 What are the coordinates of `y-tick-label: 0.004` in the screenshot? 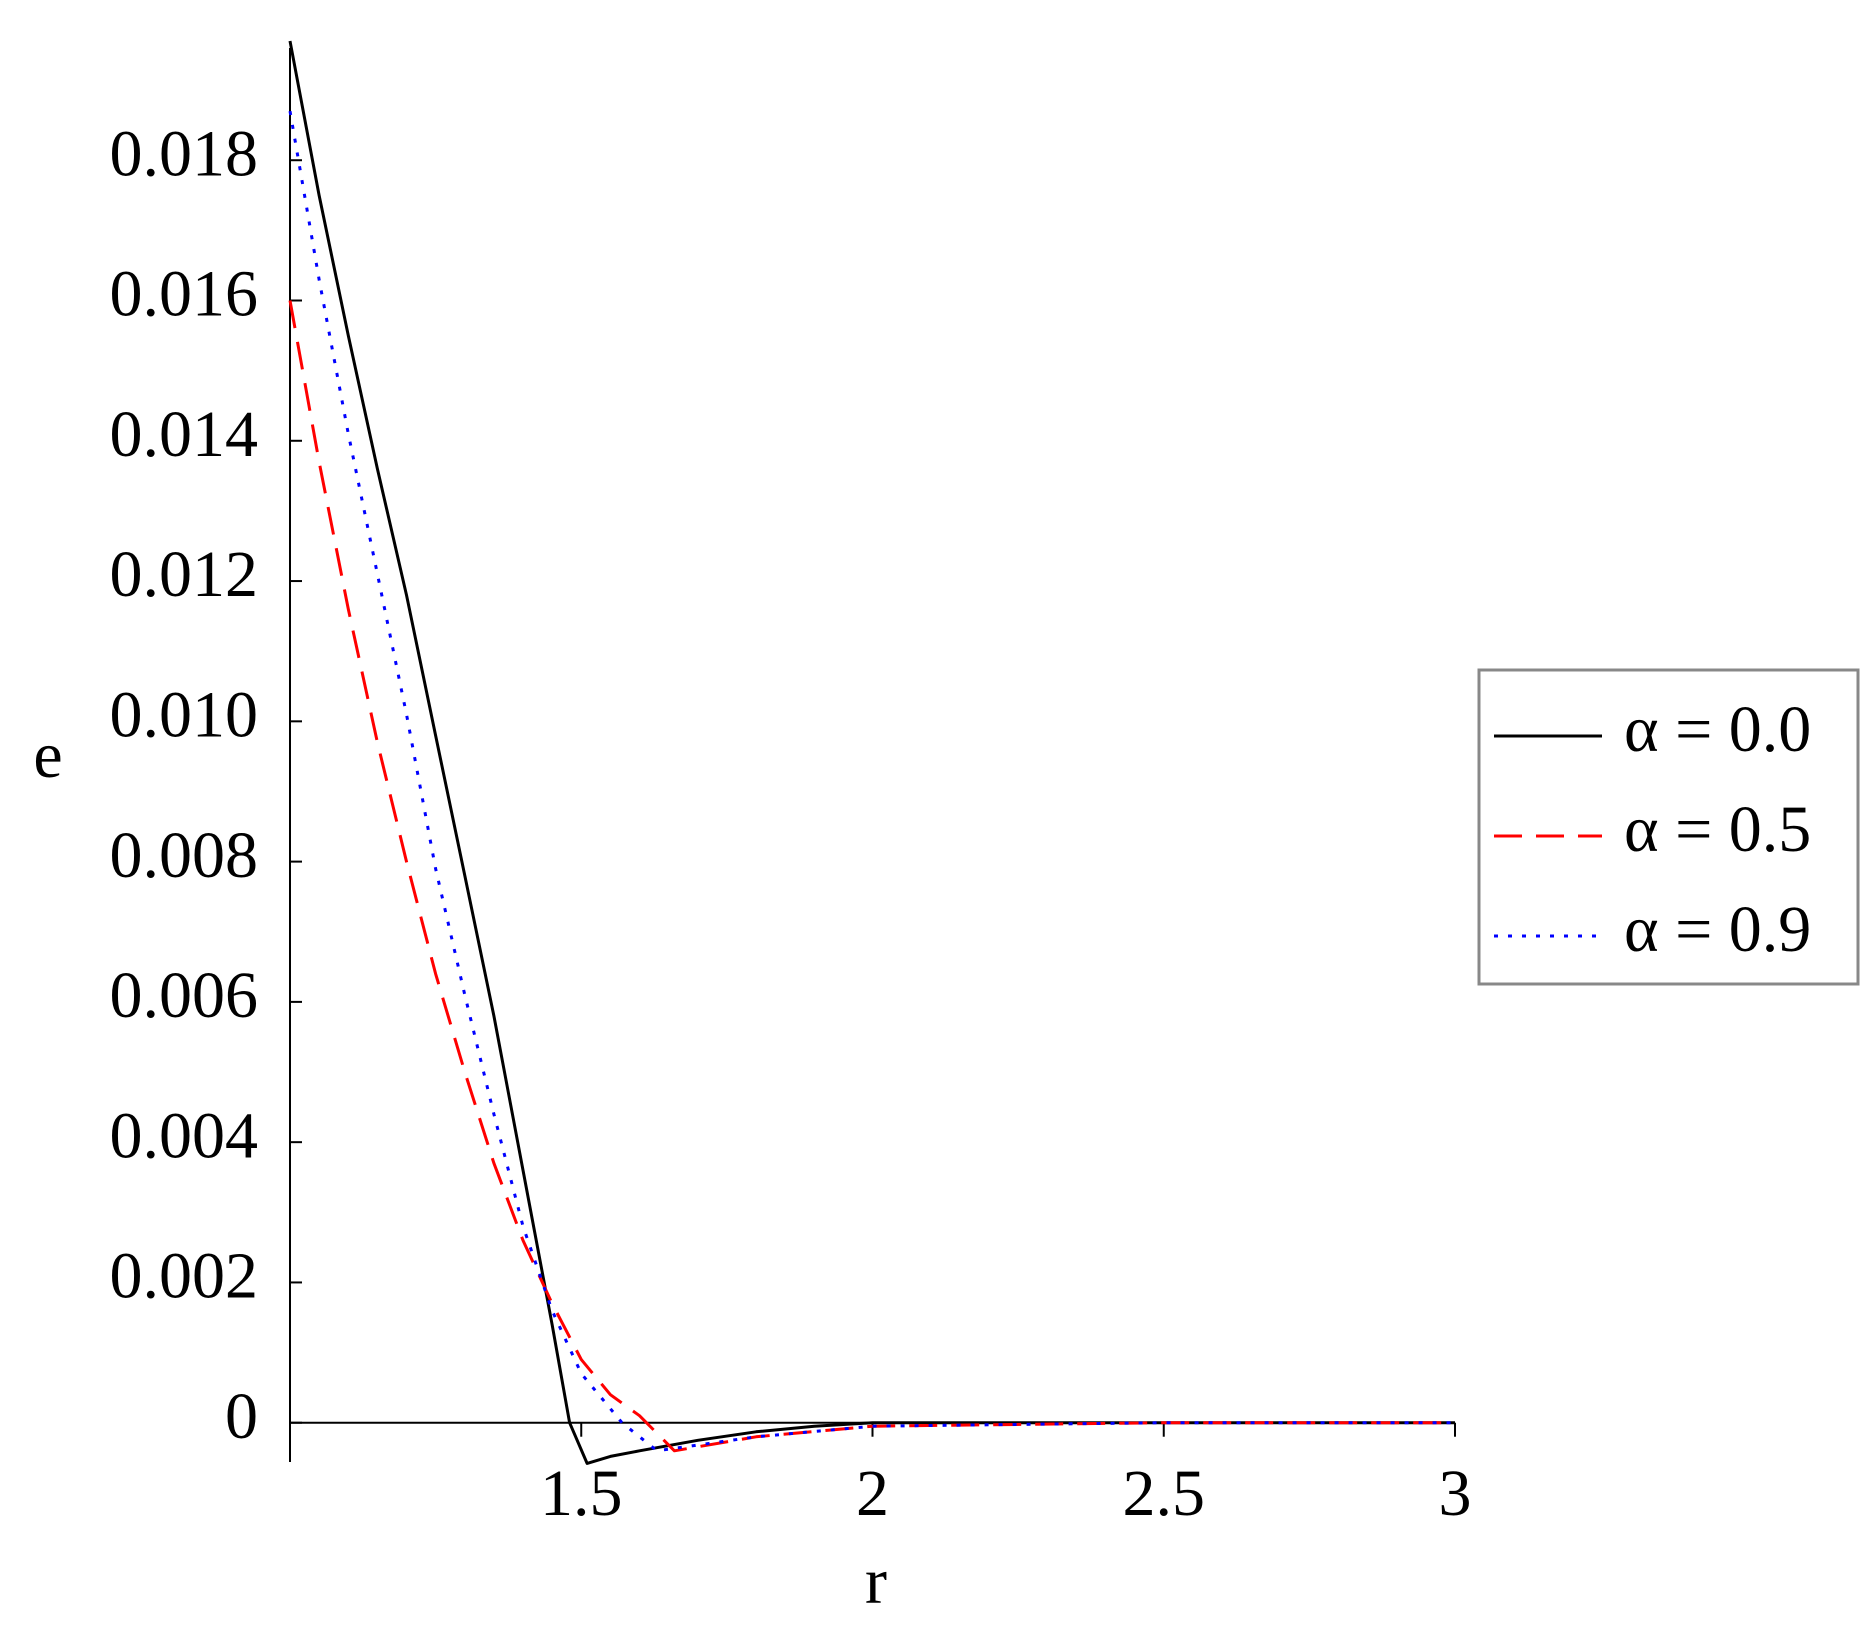 It's located at (184, 1135).